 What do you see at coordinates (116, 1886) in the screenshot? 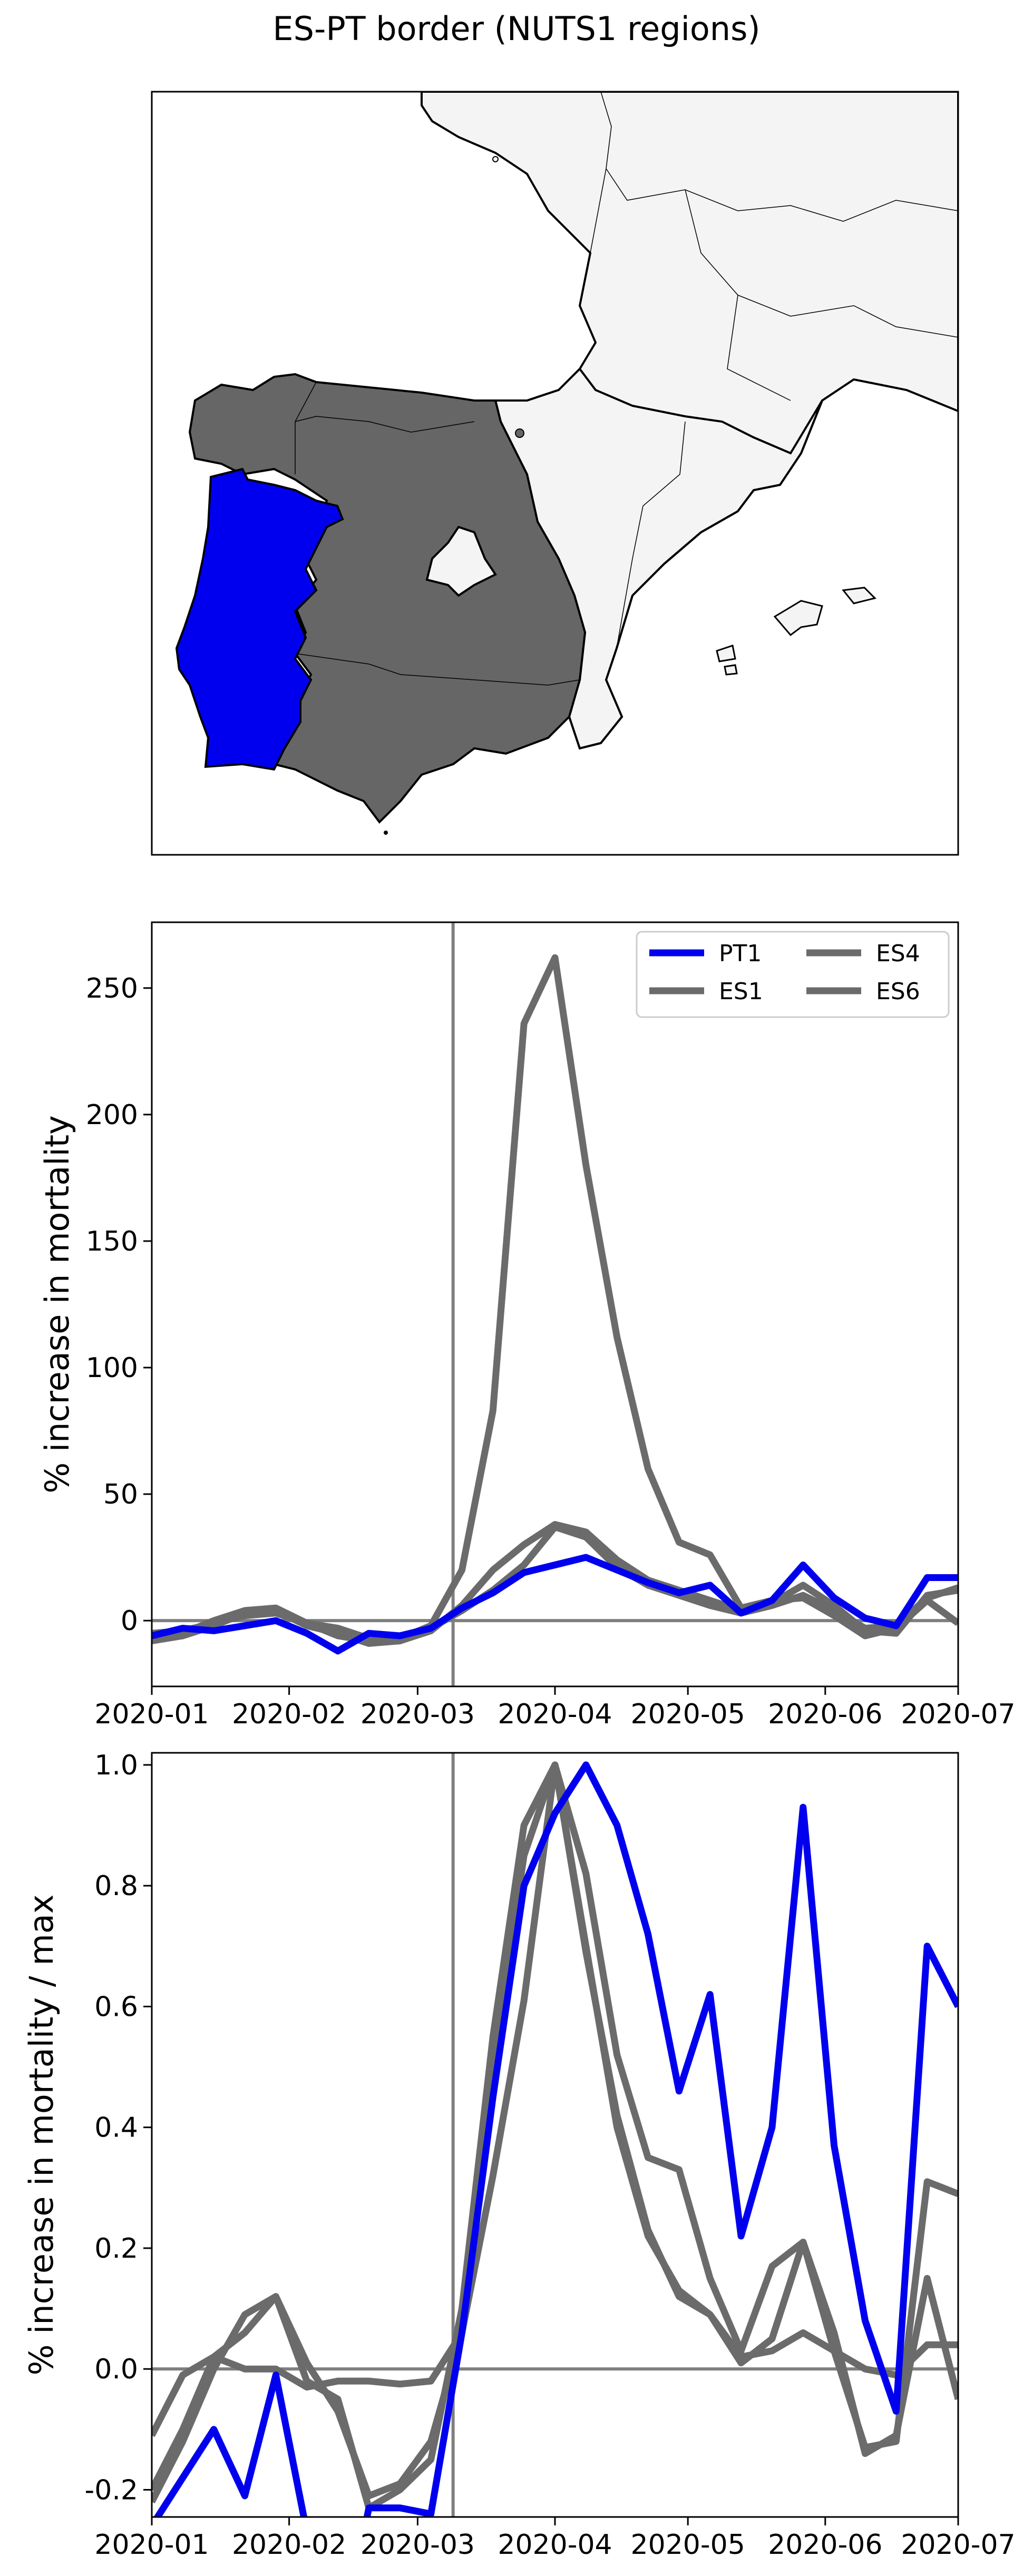
I see `y-tick-label: 0.8` at bounding box center [116, 1886].